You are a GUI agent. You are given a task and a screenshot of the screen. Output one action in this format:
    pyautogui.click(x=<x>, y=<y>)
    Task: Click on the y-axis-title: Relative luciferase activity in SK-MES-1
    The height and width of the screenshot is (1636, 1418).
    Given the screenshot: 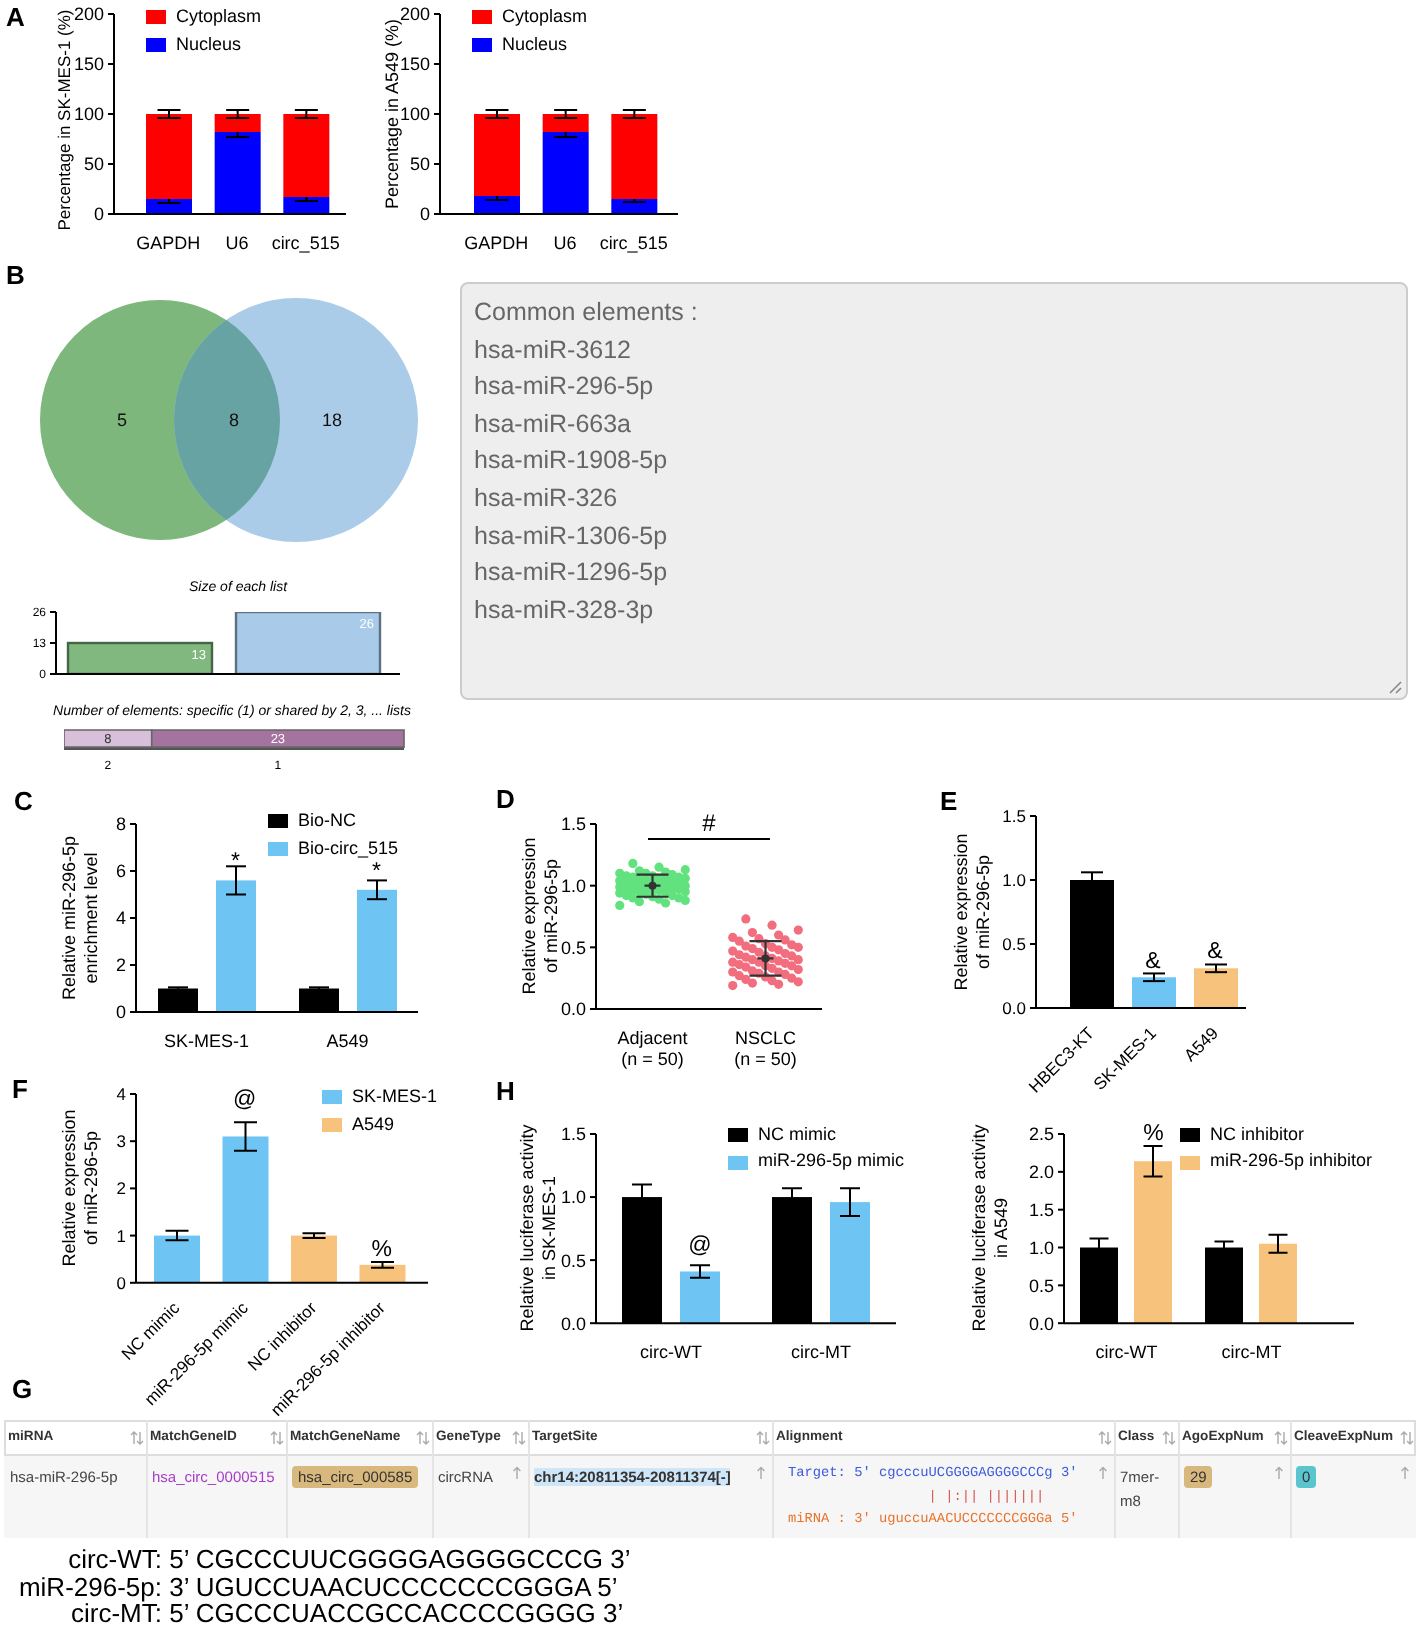 What is the action you would take?
    pyautogui.click(x=538, y=1228)
    